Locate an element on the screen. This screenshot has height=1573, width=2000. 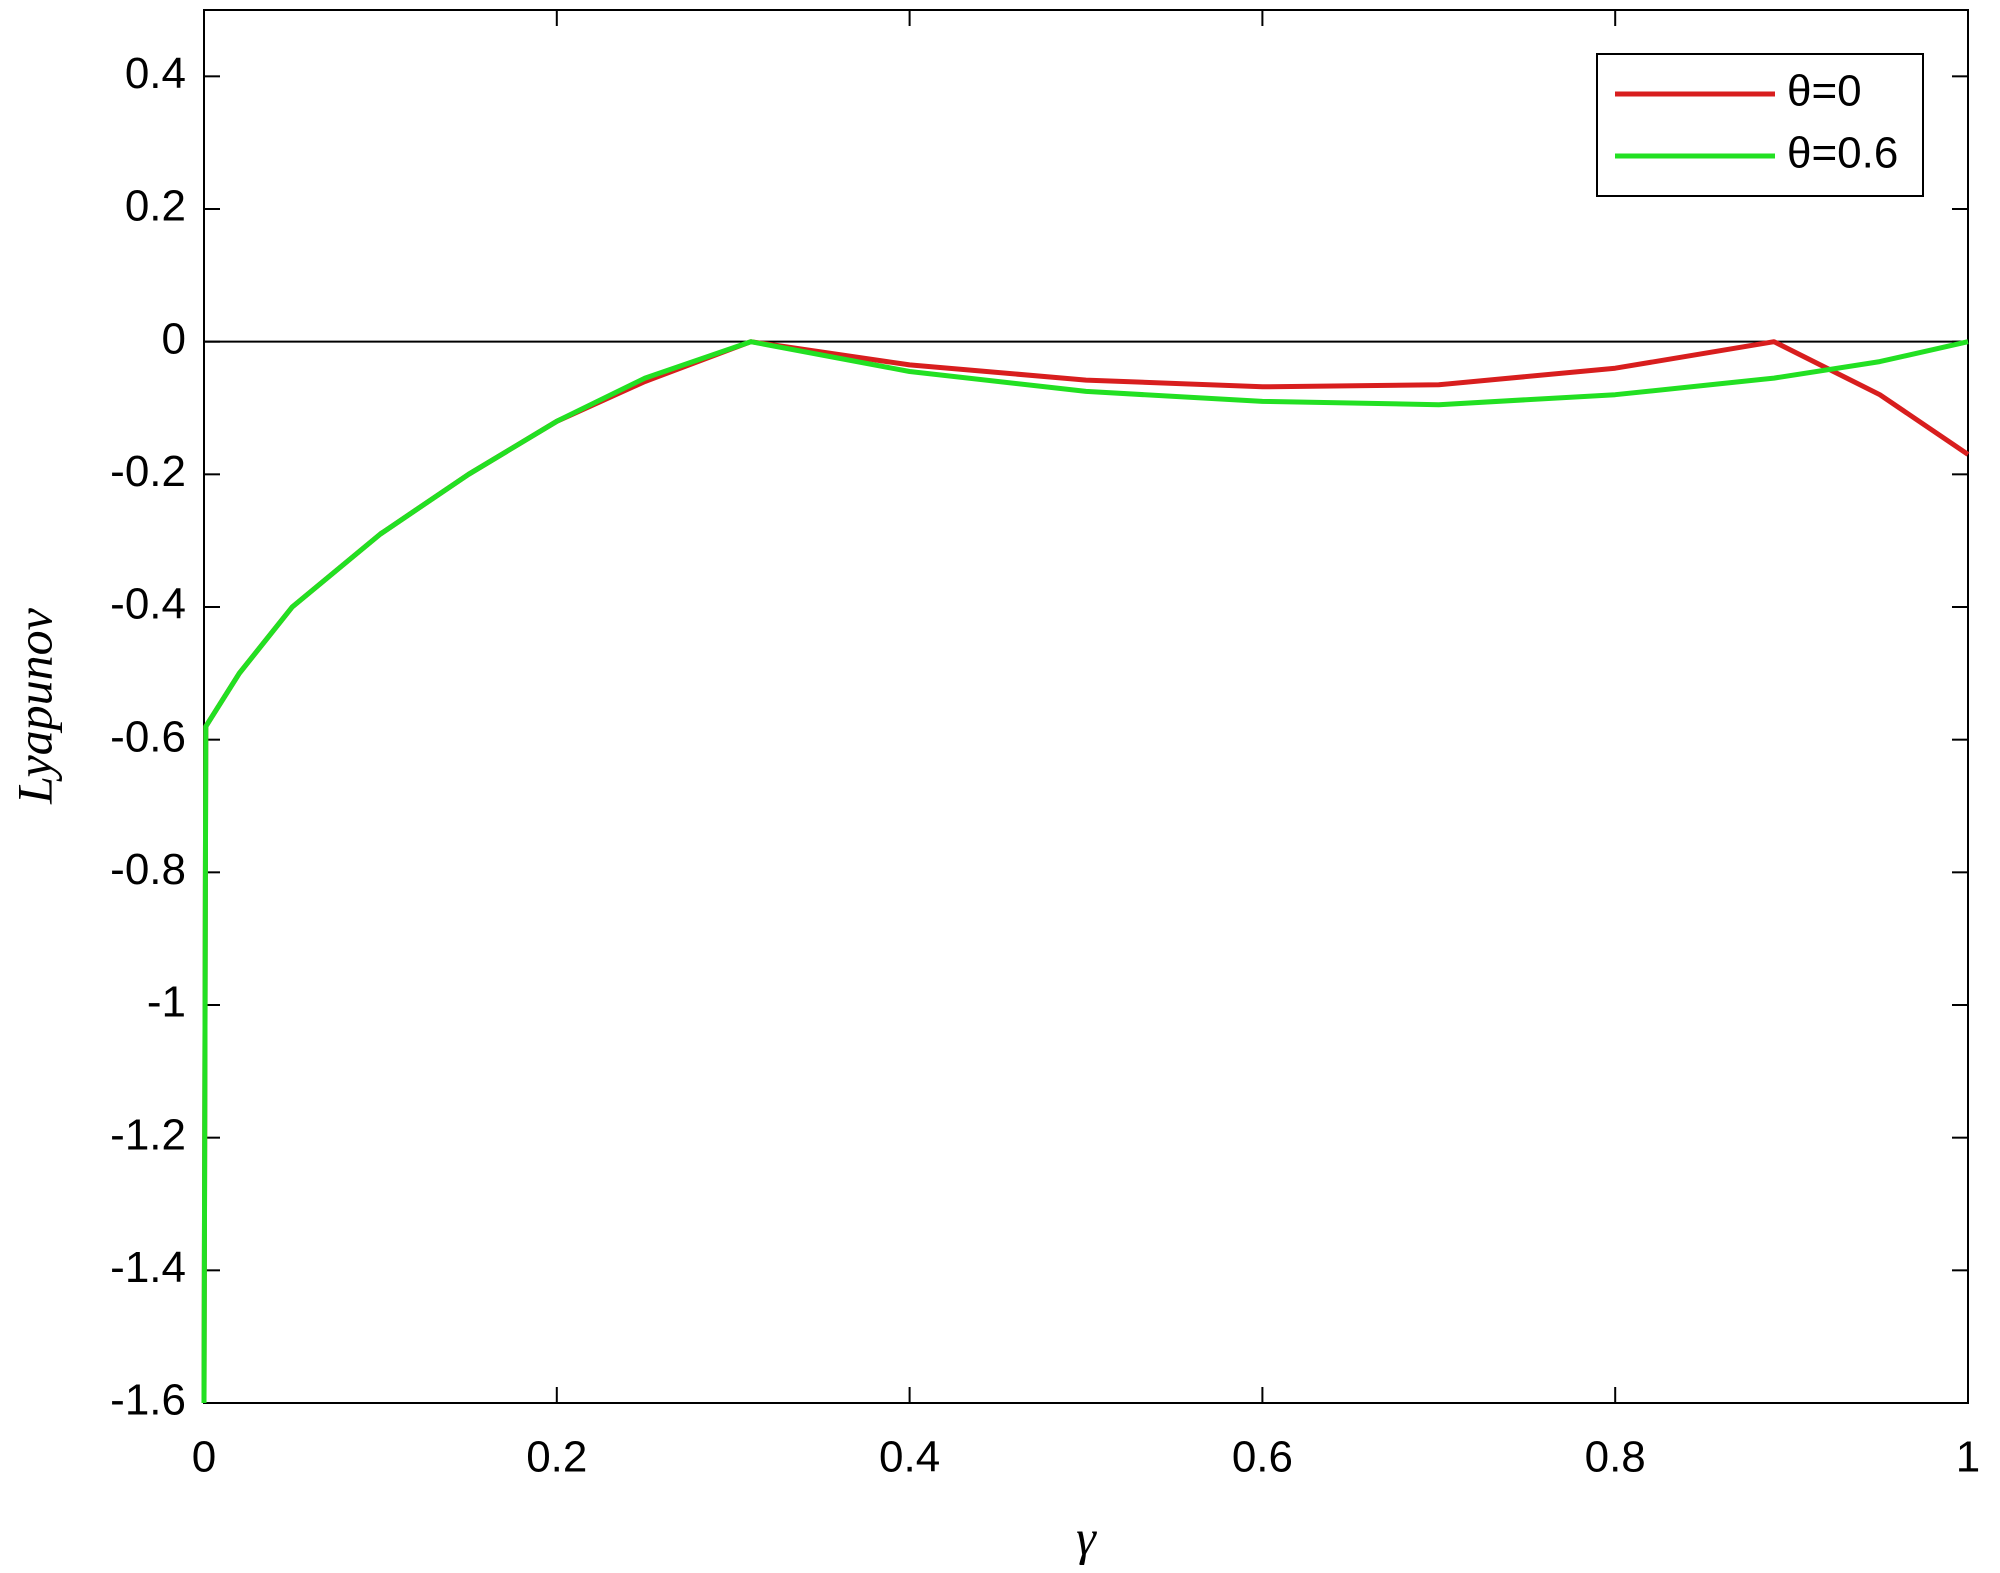
y-tick-label: -1.4 is located at coordinates (148, 1267).